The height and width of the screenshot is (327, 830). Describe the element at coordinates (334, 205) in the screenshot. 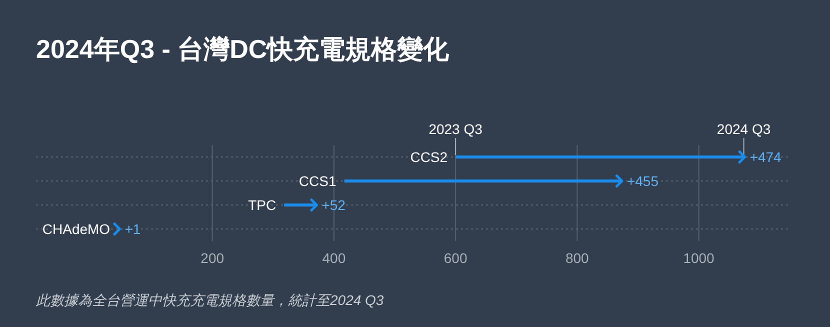

I see `data-label: +52` at that location.